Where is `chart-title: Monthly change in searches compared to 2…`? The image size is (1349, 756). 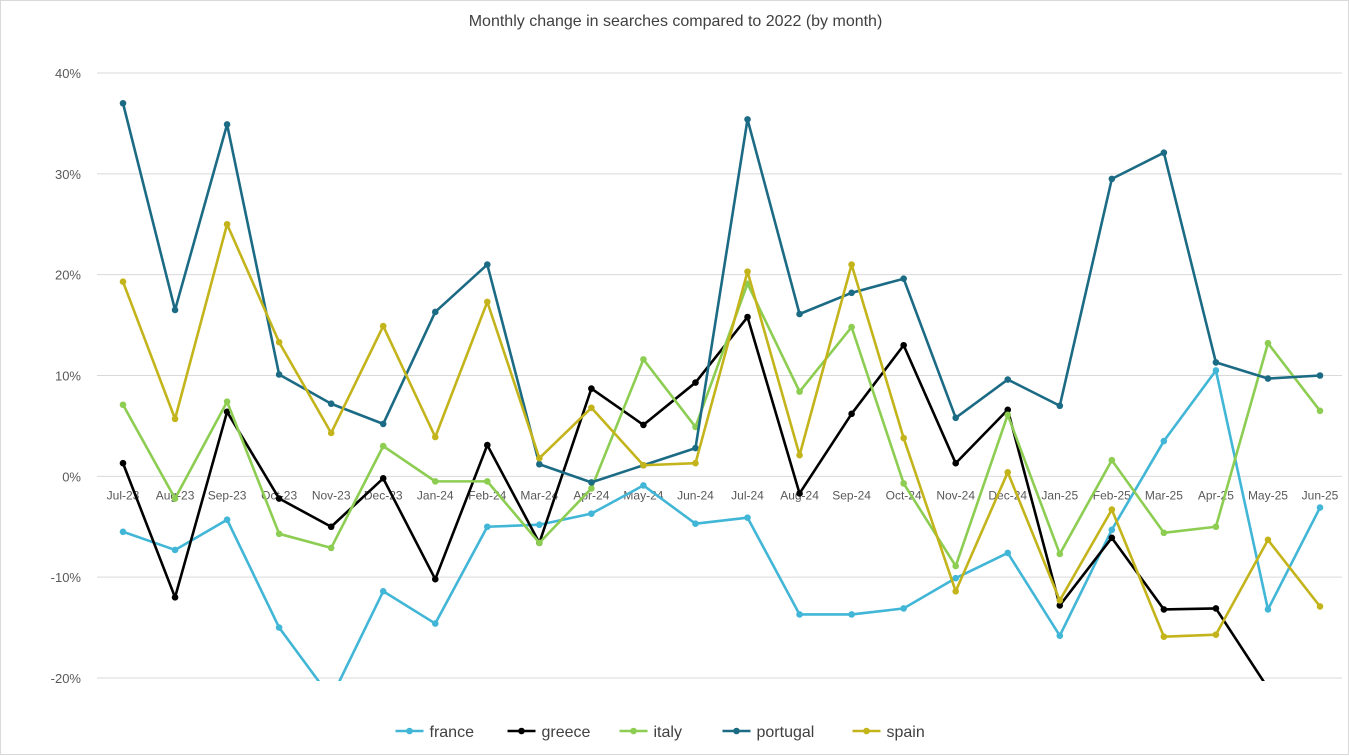
chart-title: Monthly change in searches compared to 2… is located at coordinates (675, 21).